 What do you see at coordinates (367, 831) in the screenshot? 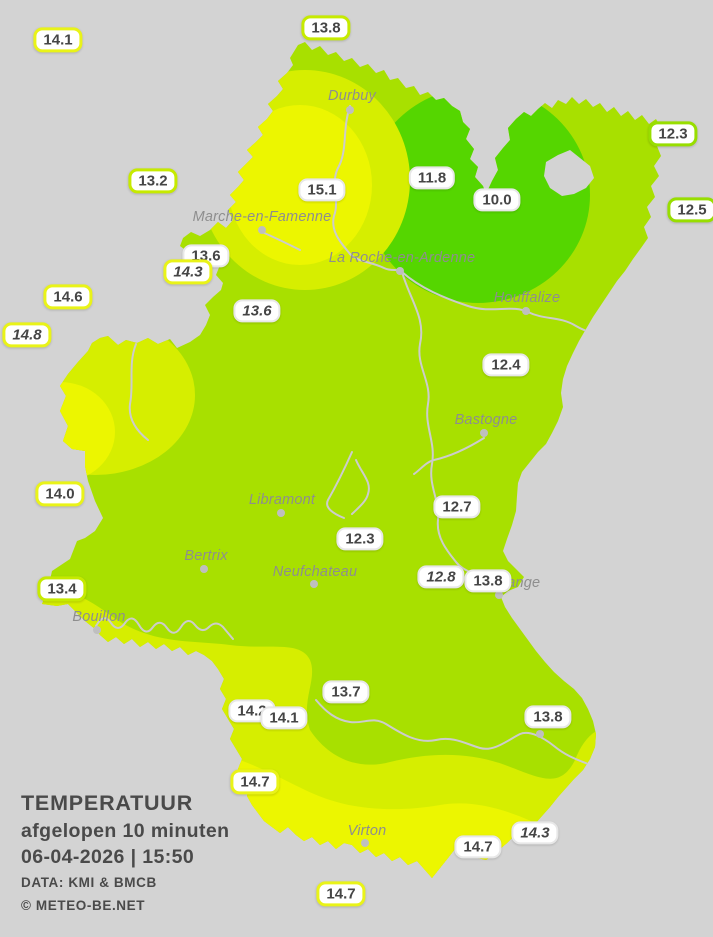
I see `city-label: Virton` at bounding box center [367, 831].